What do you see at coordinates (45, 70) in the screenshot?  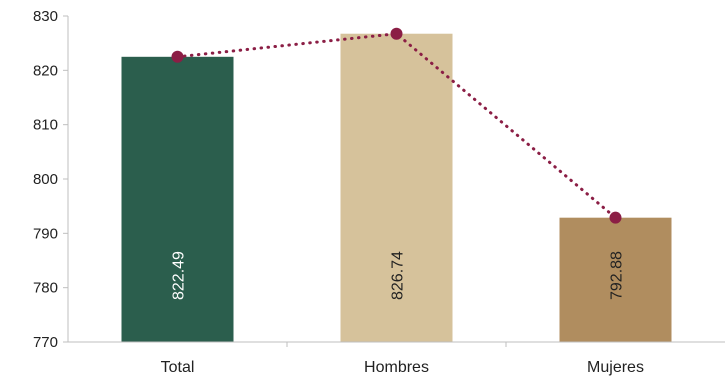 I see `y-tick-label: 820` at bounding box center [45, 70].